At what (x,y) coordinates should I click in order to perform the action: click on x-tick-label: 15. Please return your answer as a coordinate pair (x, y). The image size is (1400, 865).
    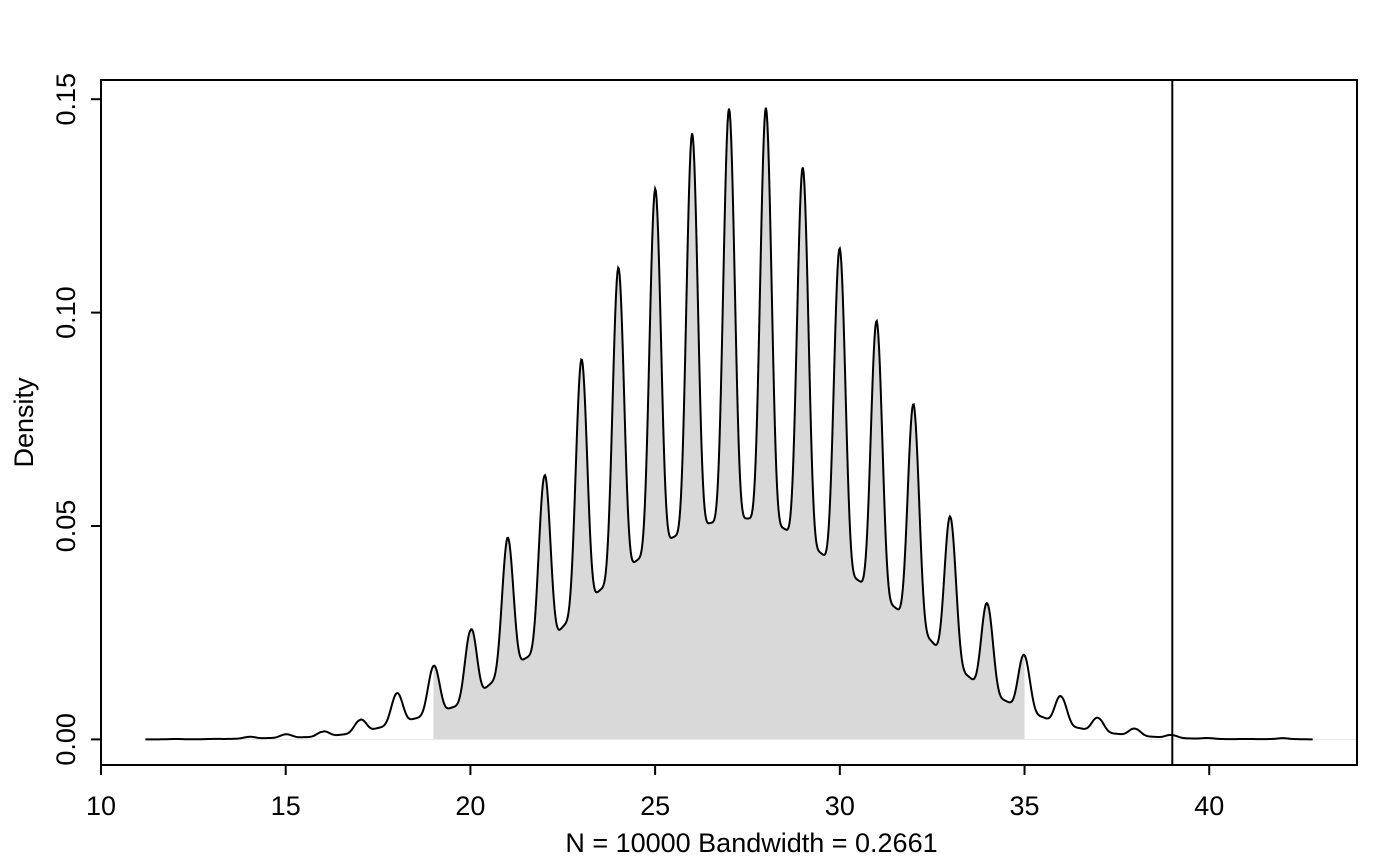
    Looking at the image, I should click on (286, 806).